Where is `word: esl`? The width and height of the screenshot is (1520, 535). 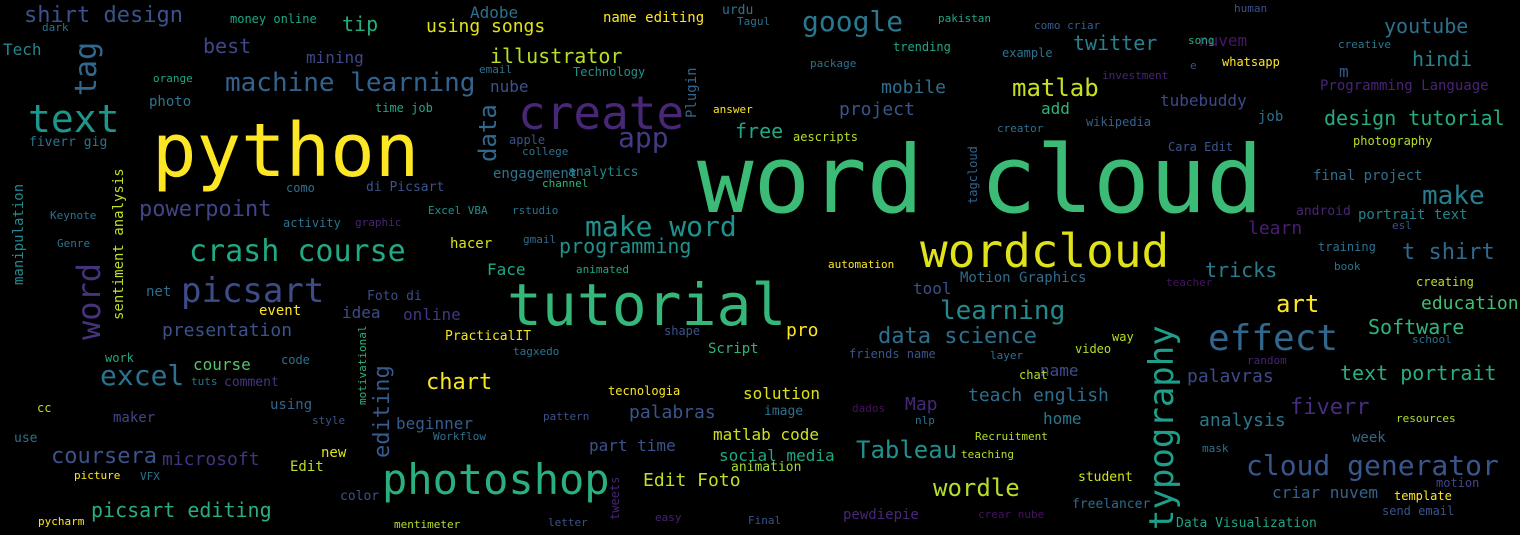
word: esl is located at coordinates (1402, 225).